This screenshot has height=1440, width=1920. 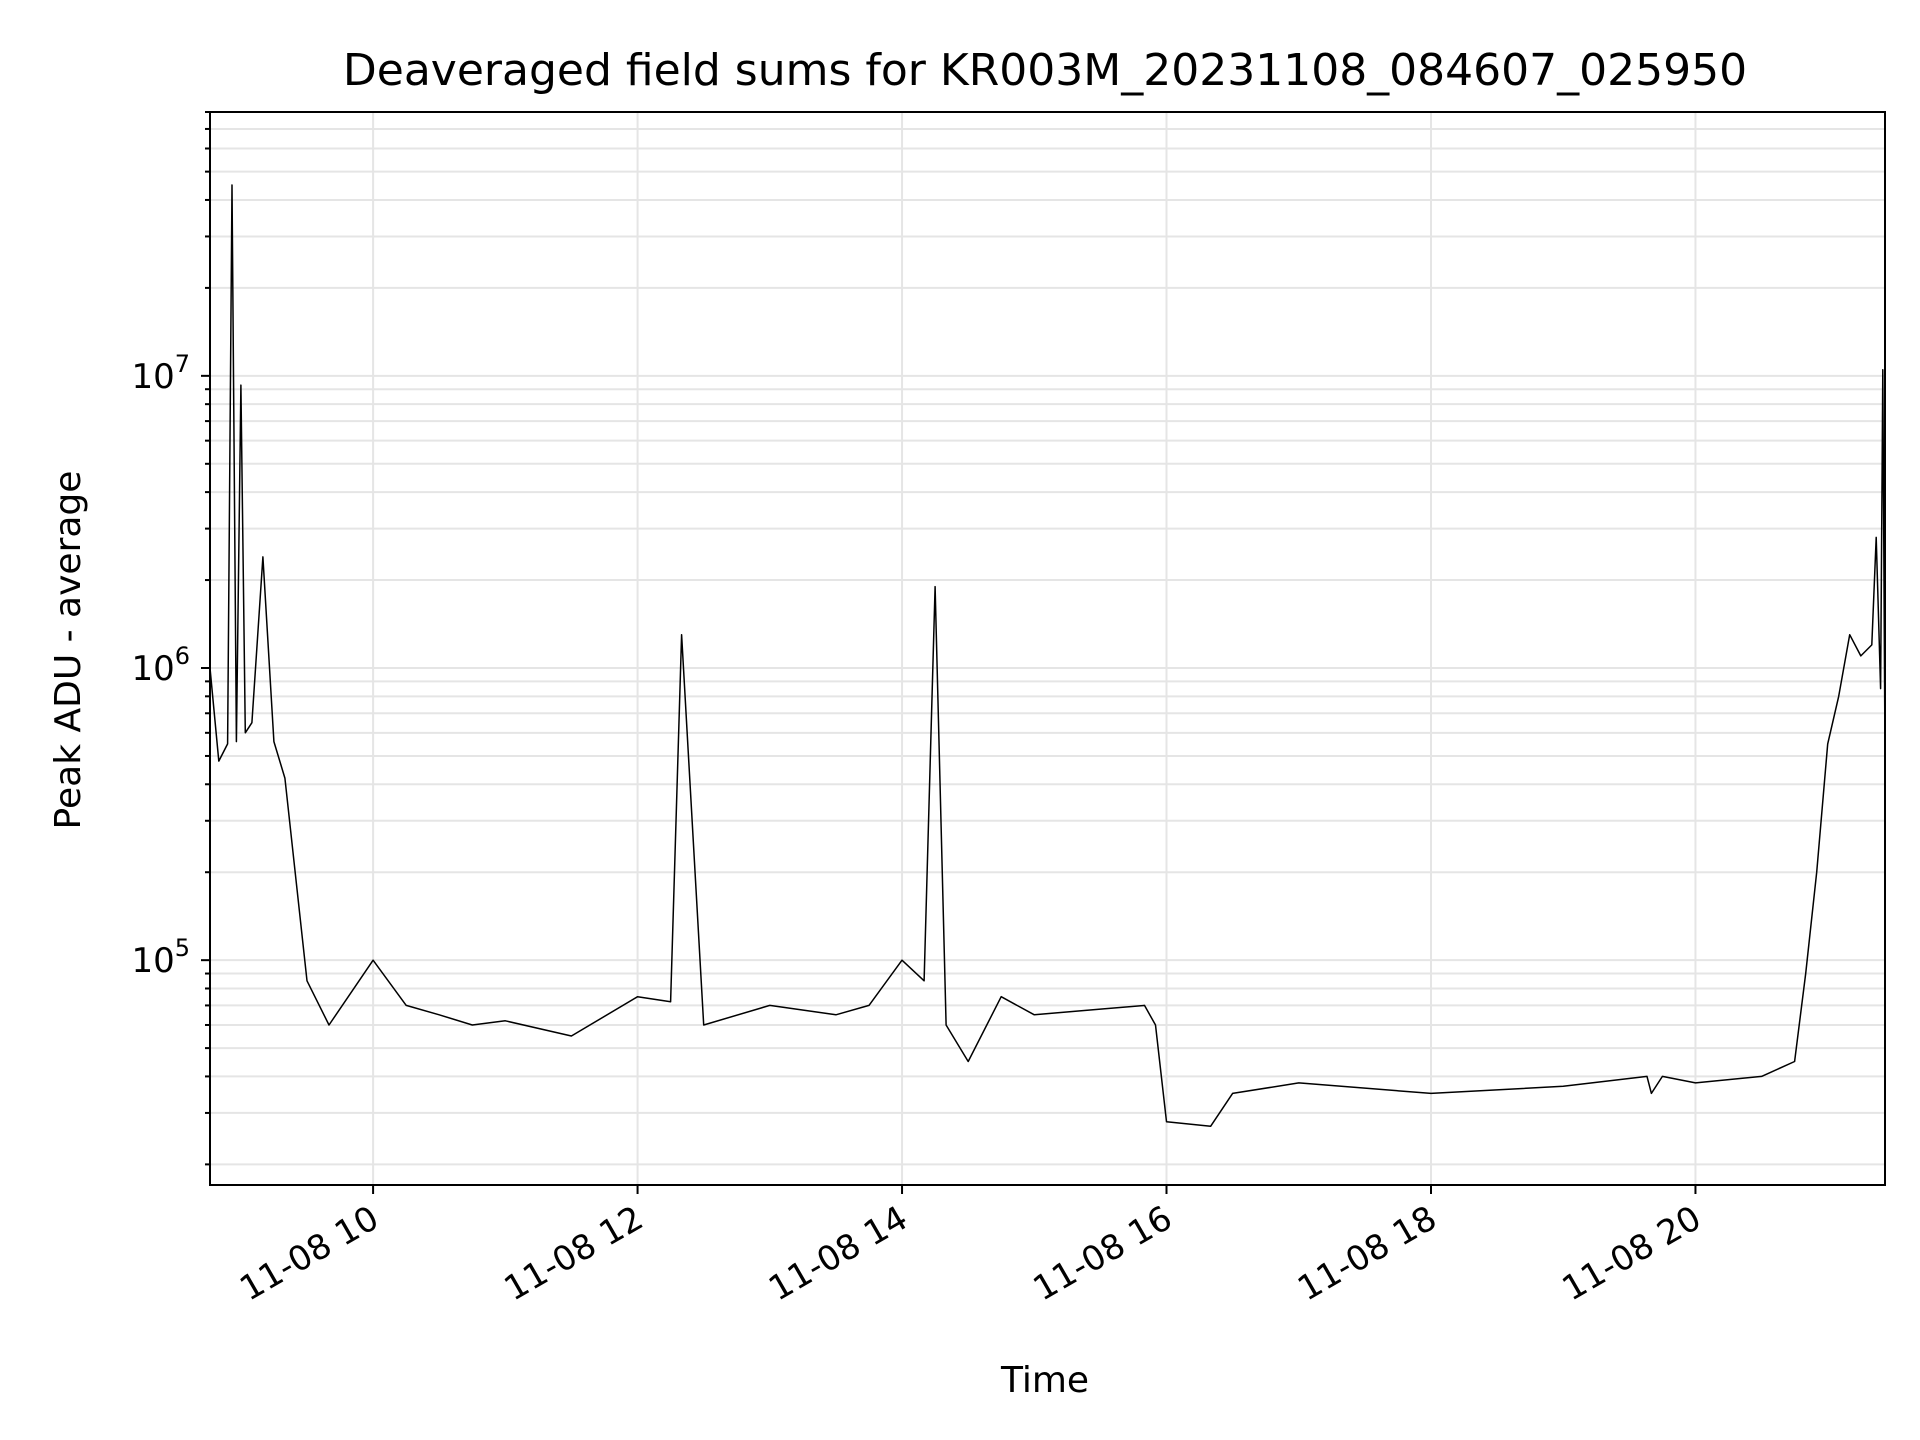 What do you see at coordinates (1044, 1380) in the screenshot?
I see `x-axis-label: Time` at bounding box center [1044, 1380].